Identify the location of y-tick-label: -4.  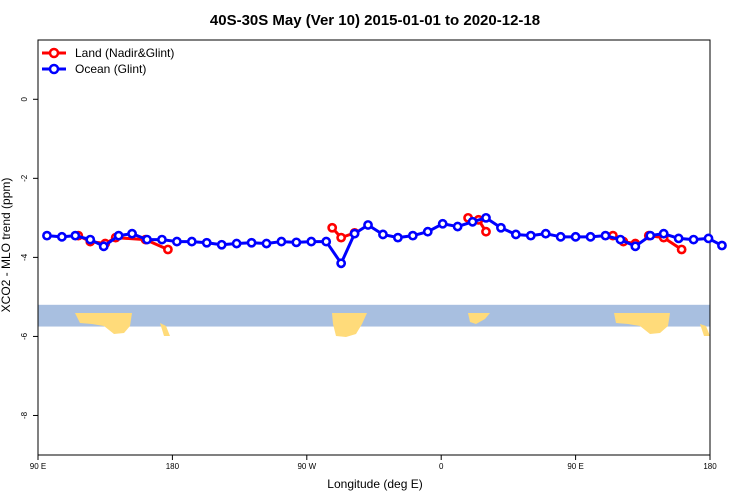
(24, 257).